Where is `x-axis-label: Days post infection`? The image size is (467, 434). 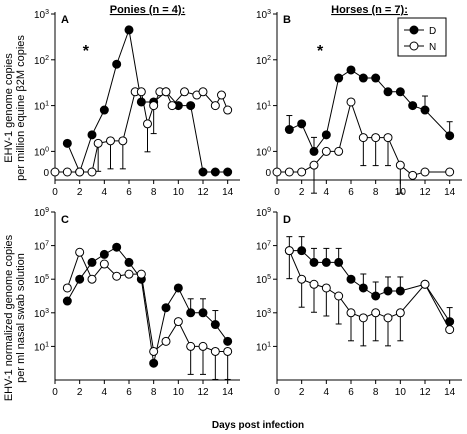
x-axis-label: Days post infection is located at coordinates (258, 425).